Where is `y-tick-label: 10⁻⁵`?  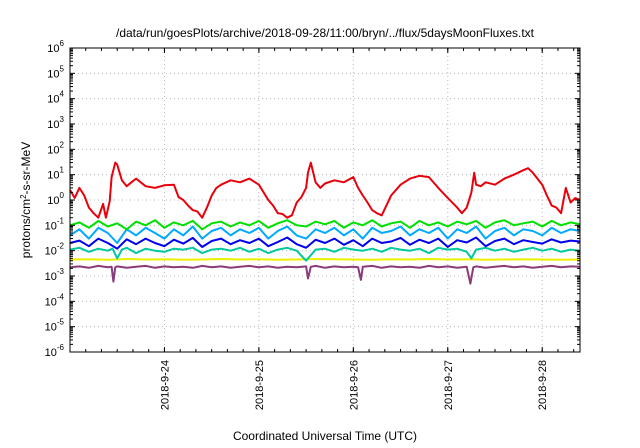 y-tick-label: 10⁻⁵ is located at coordinates (55, 326).